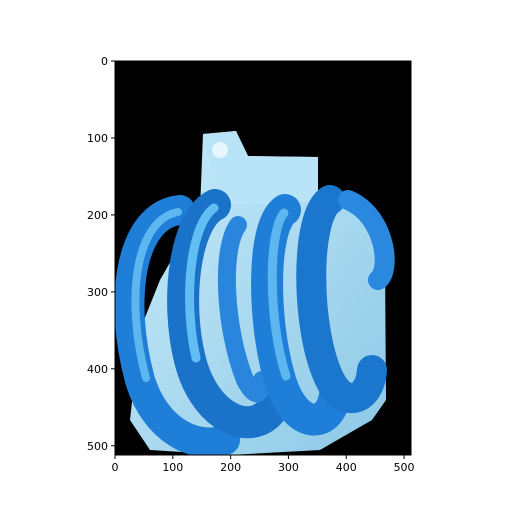  I want to click on pastry-ring-1-highlight, so click(156, 295).